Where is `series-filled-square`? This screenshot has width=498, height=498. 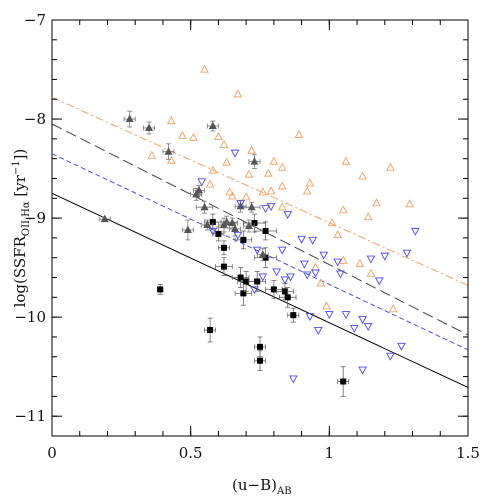 series-filled-square is located at coordinates (253, 305).